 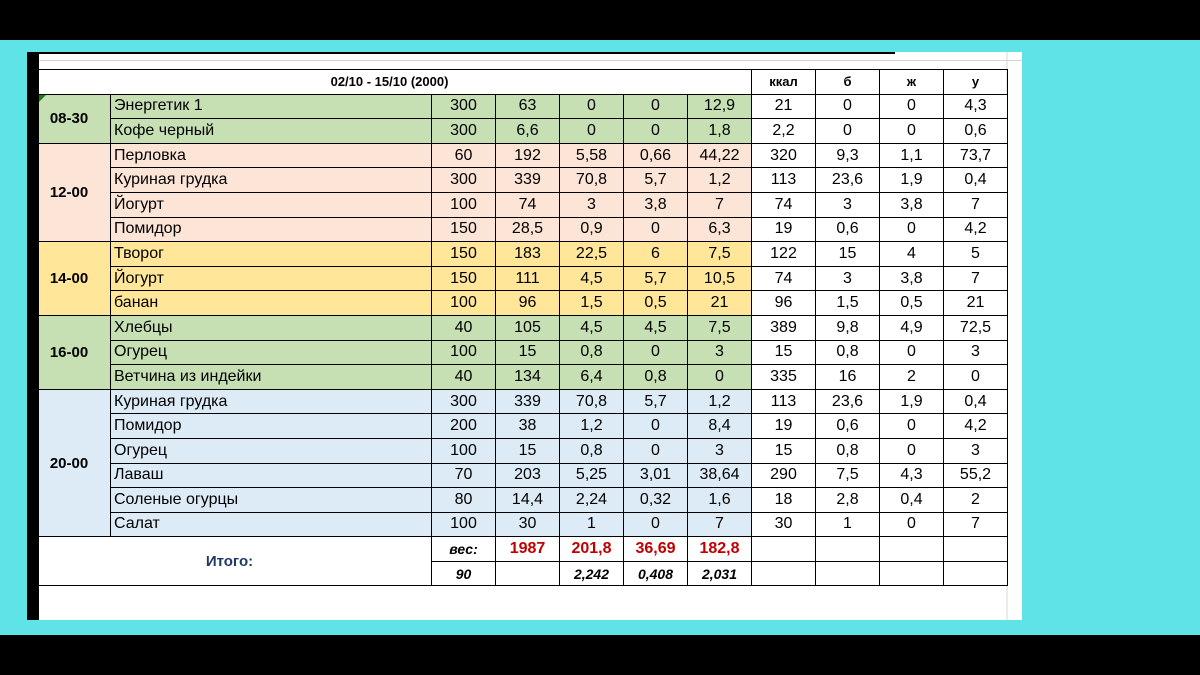 What do you see at coordinates (463, 475) in the screenshot?
I see `value-cell: 70` at bounding box center [463, 475].